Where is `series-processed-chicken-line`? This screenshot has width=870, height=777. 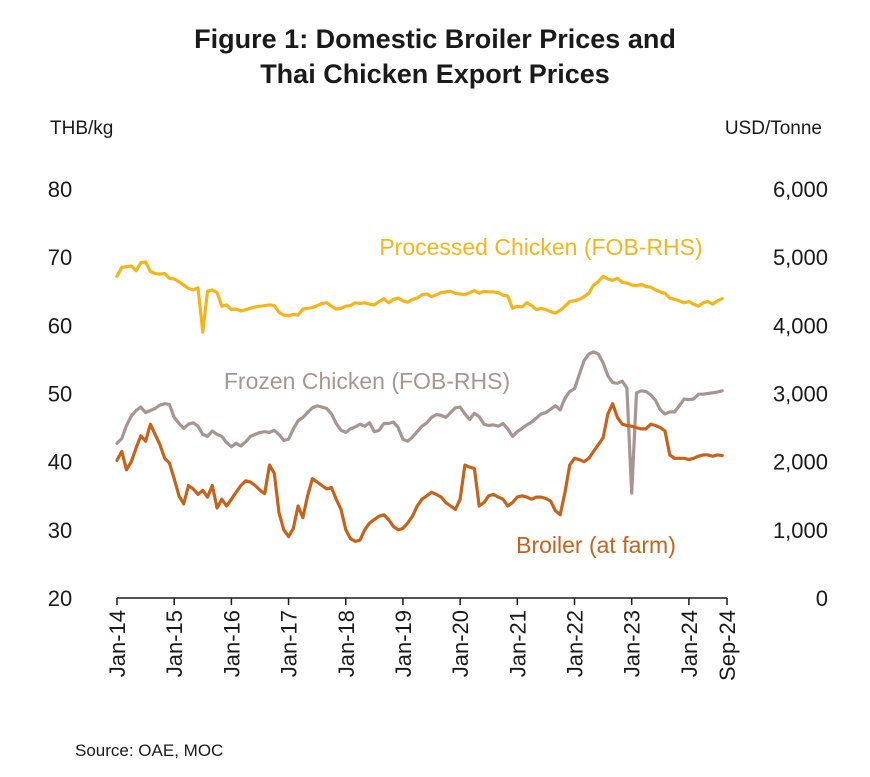 series-processed-chicken-line is located at coordinates (419, 297).